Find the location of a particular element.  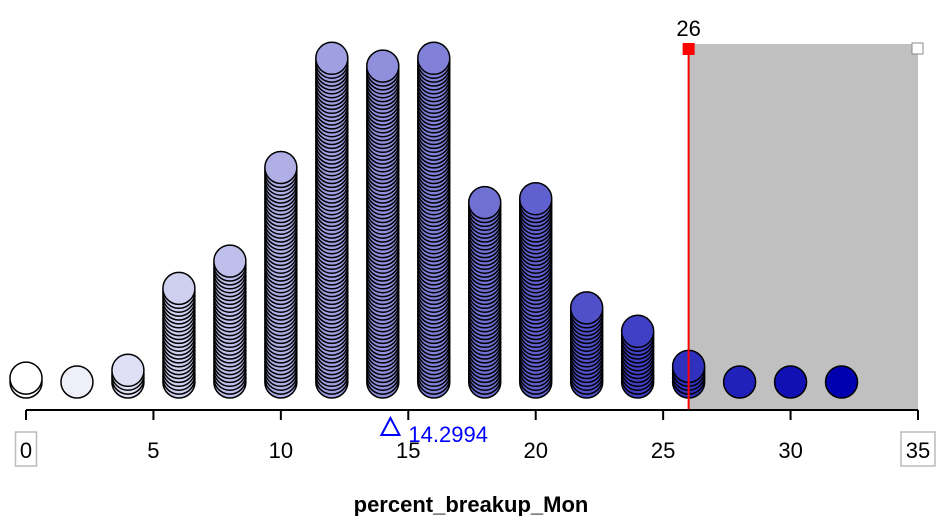

axis-max-box is located at coordinates (918, 449).